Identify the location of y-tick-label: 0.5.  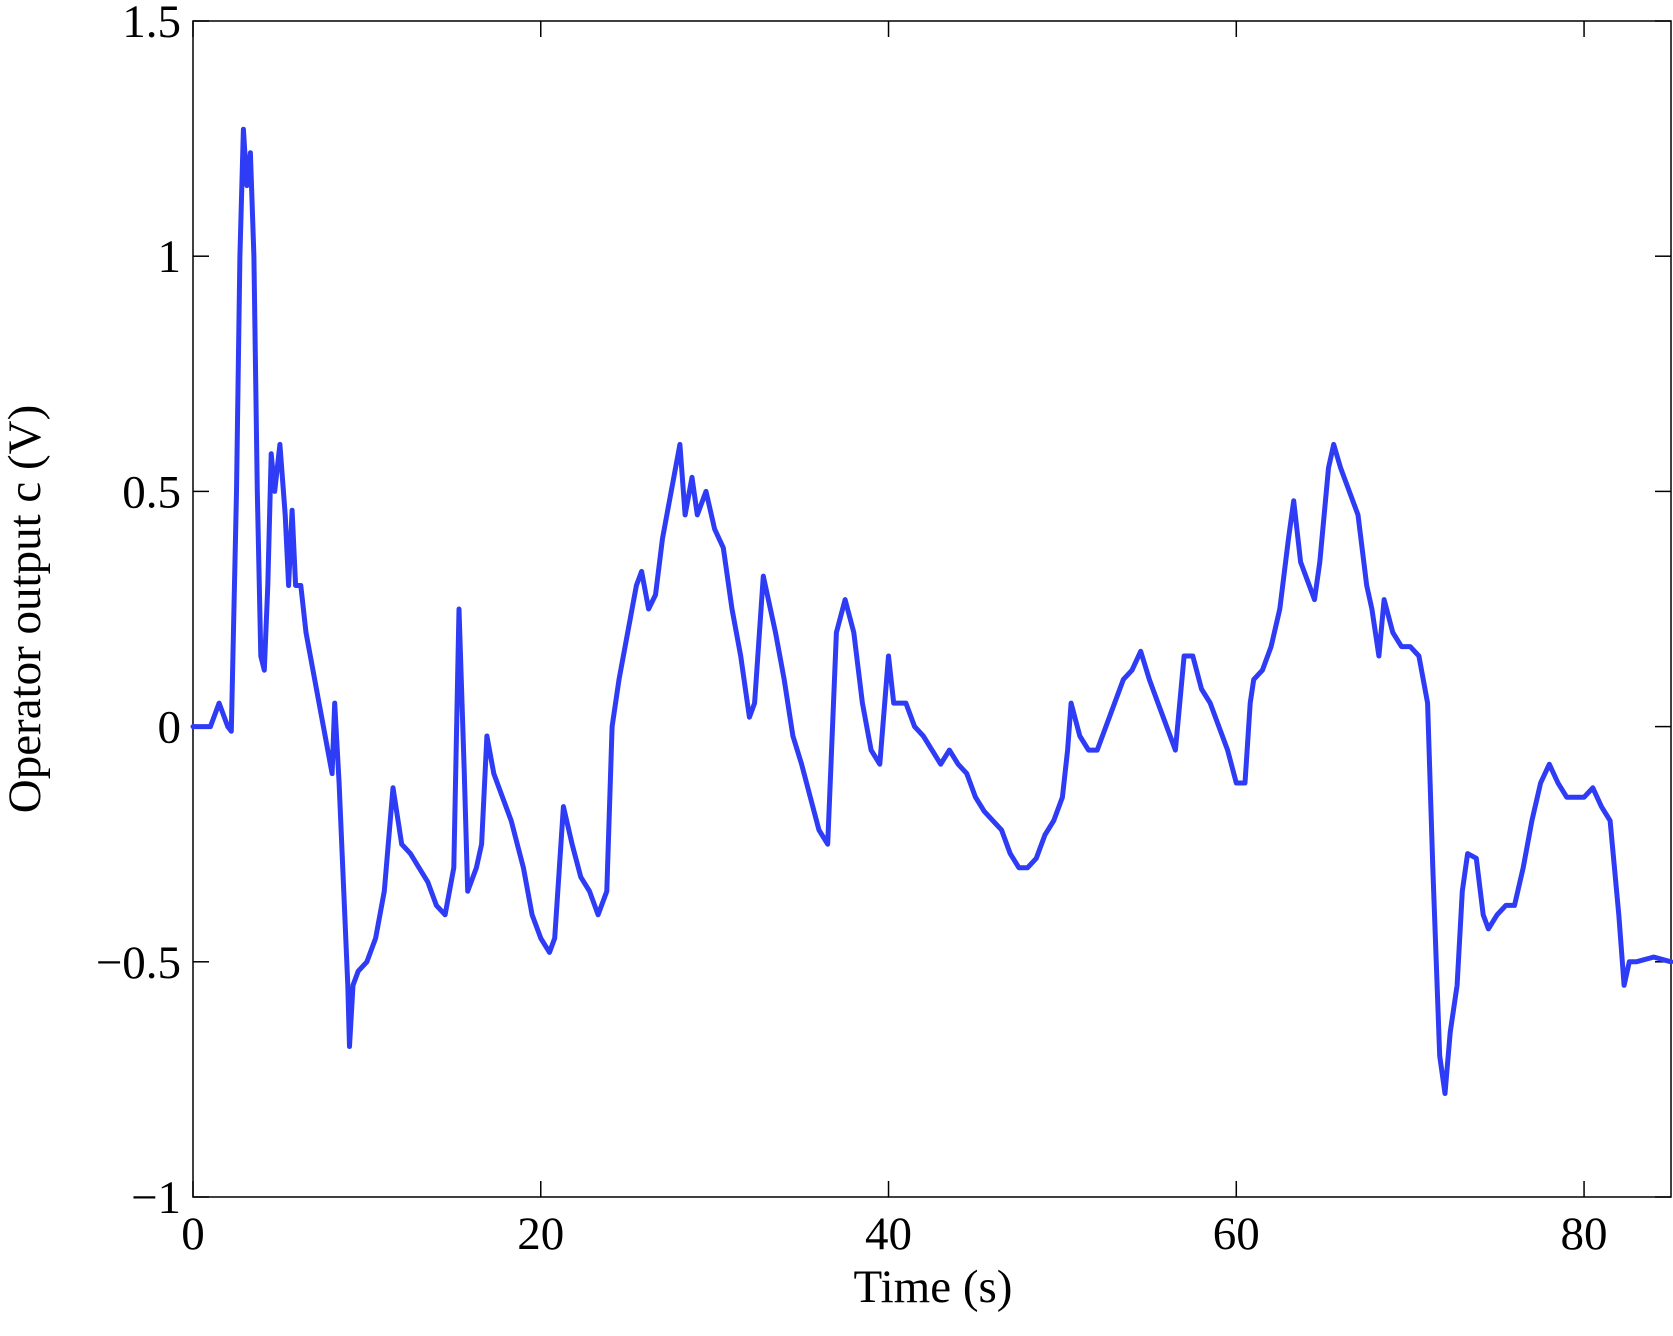
(151, 492).